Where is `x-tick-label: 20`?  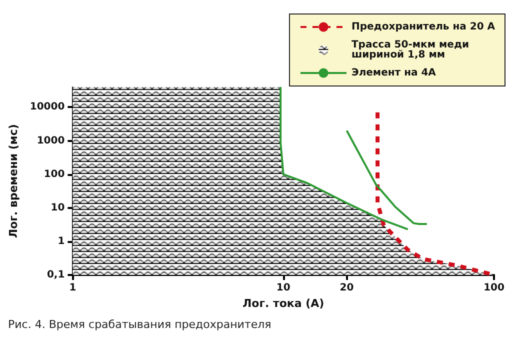 x-tick-label: 20 is located at coordinates (347, 288).